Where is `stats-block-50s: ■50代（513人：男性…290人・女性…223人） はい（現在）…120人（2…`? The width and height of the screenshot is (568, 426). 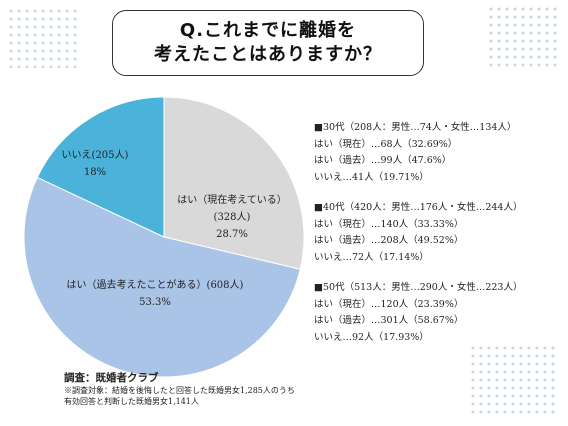
stats-block-50s: ■50代（513人：男性…290人・女性…223人） はい（現在）…120人（2… is located at coordinates (418, 313).